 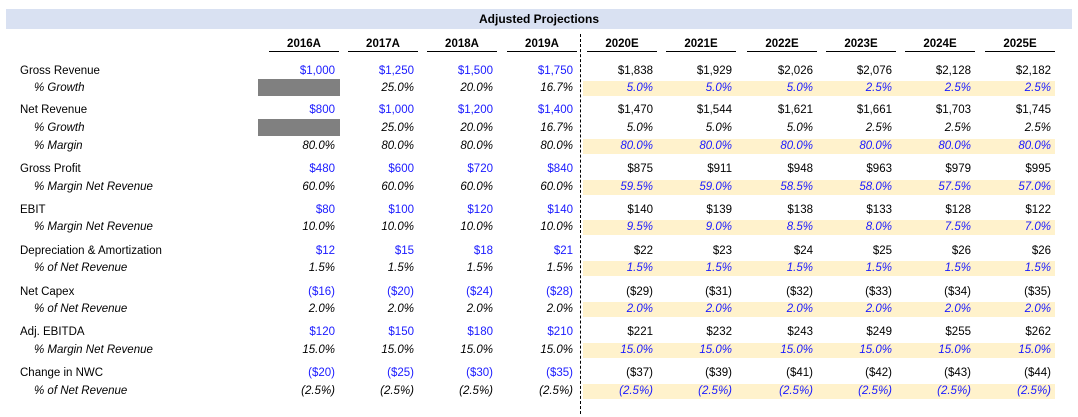 I want to click on table-cell: 58.0%, so click(x=875, y=187).